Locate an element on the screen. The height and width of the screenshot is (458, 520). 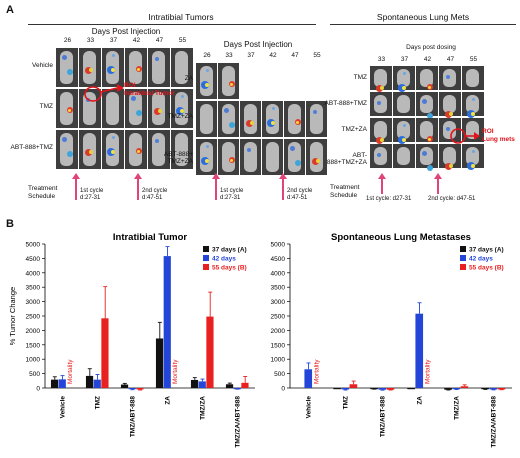
lung-row-labels: TMZ ABT-888+TMZ TMZ+ZA ABT-888+TMZ+ZA is located at coordinates (344, 126).